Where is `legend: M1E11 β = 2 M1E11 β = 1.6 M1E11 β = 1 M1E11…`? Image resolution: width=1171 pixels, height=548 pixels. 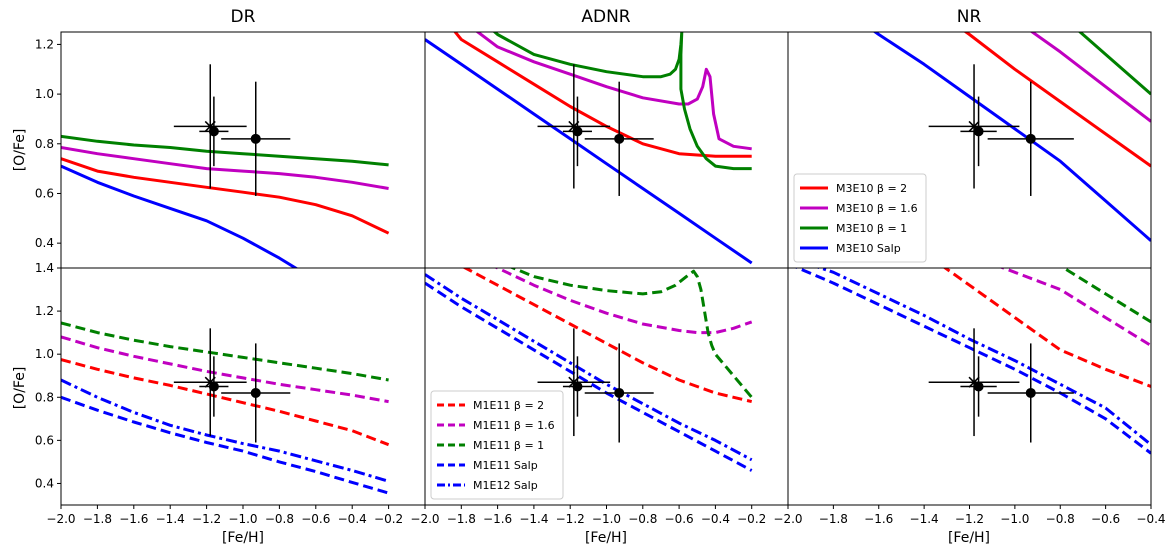
legend: M1E11 β = 2 M1E11 β = 1.6 M1E11 β = 1 M1E11… is located at coordinates (497, 445).